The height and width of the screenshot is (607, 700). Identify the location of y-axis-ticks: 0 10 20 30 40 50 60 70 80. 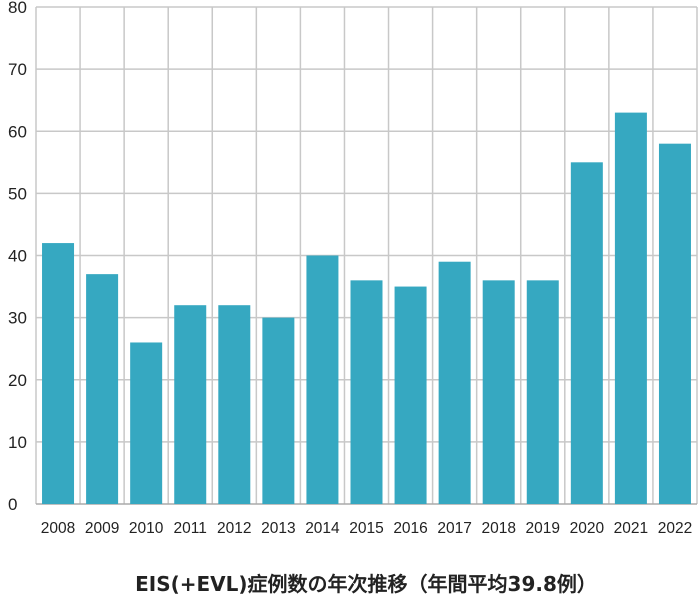
(17, 257).